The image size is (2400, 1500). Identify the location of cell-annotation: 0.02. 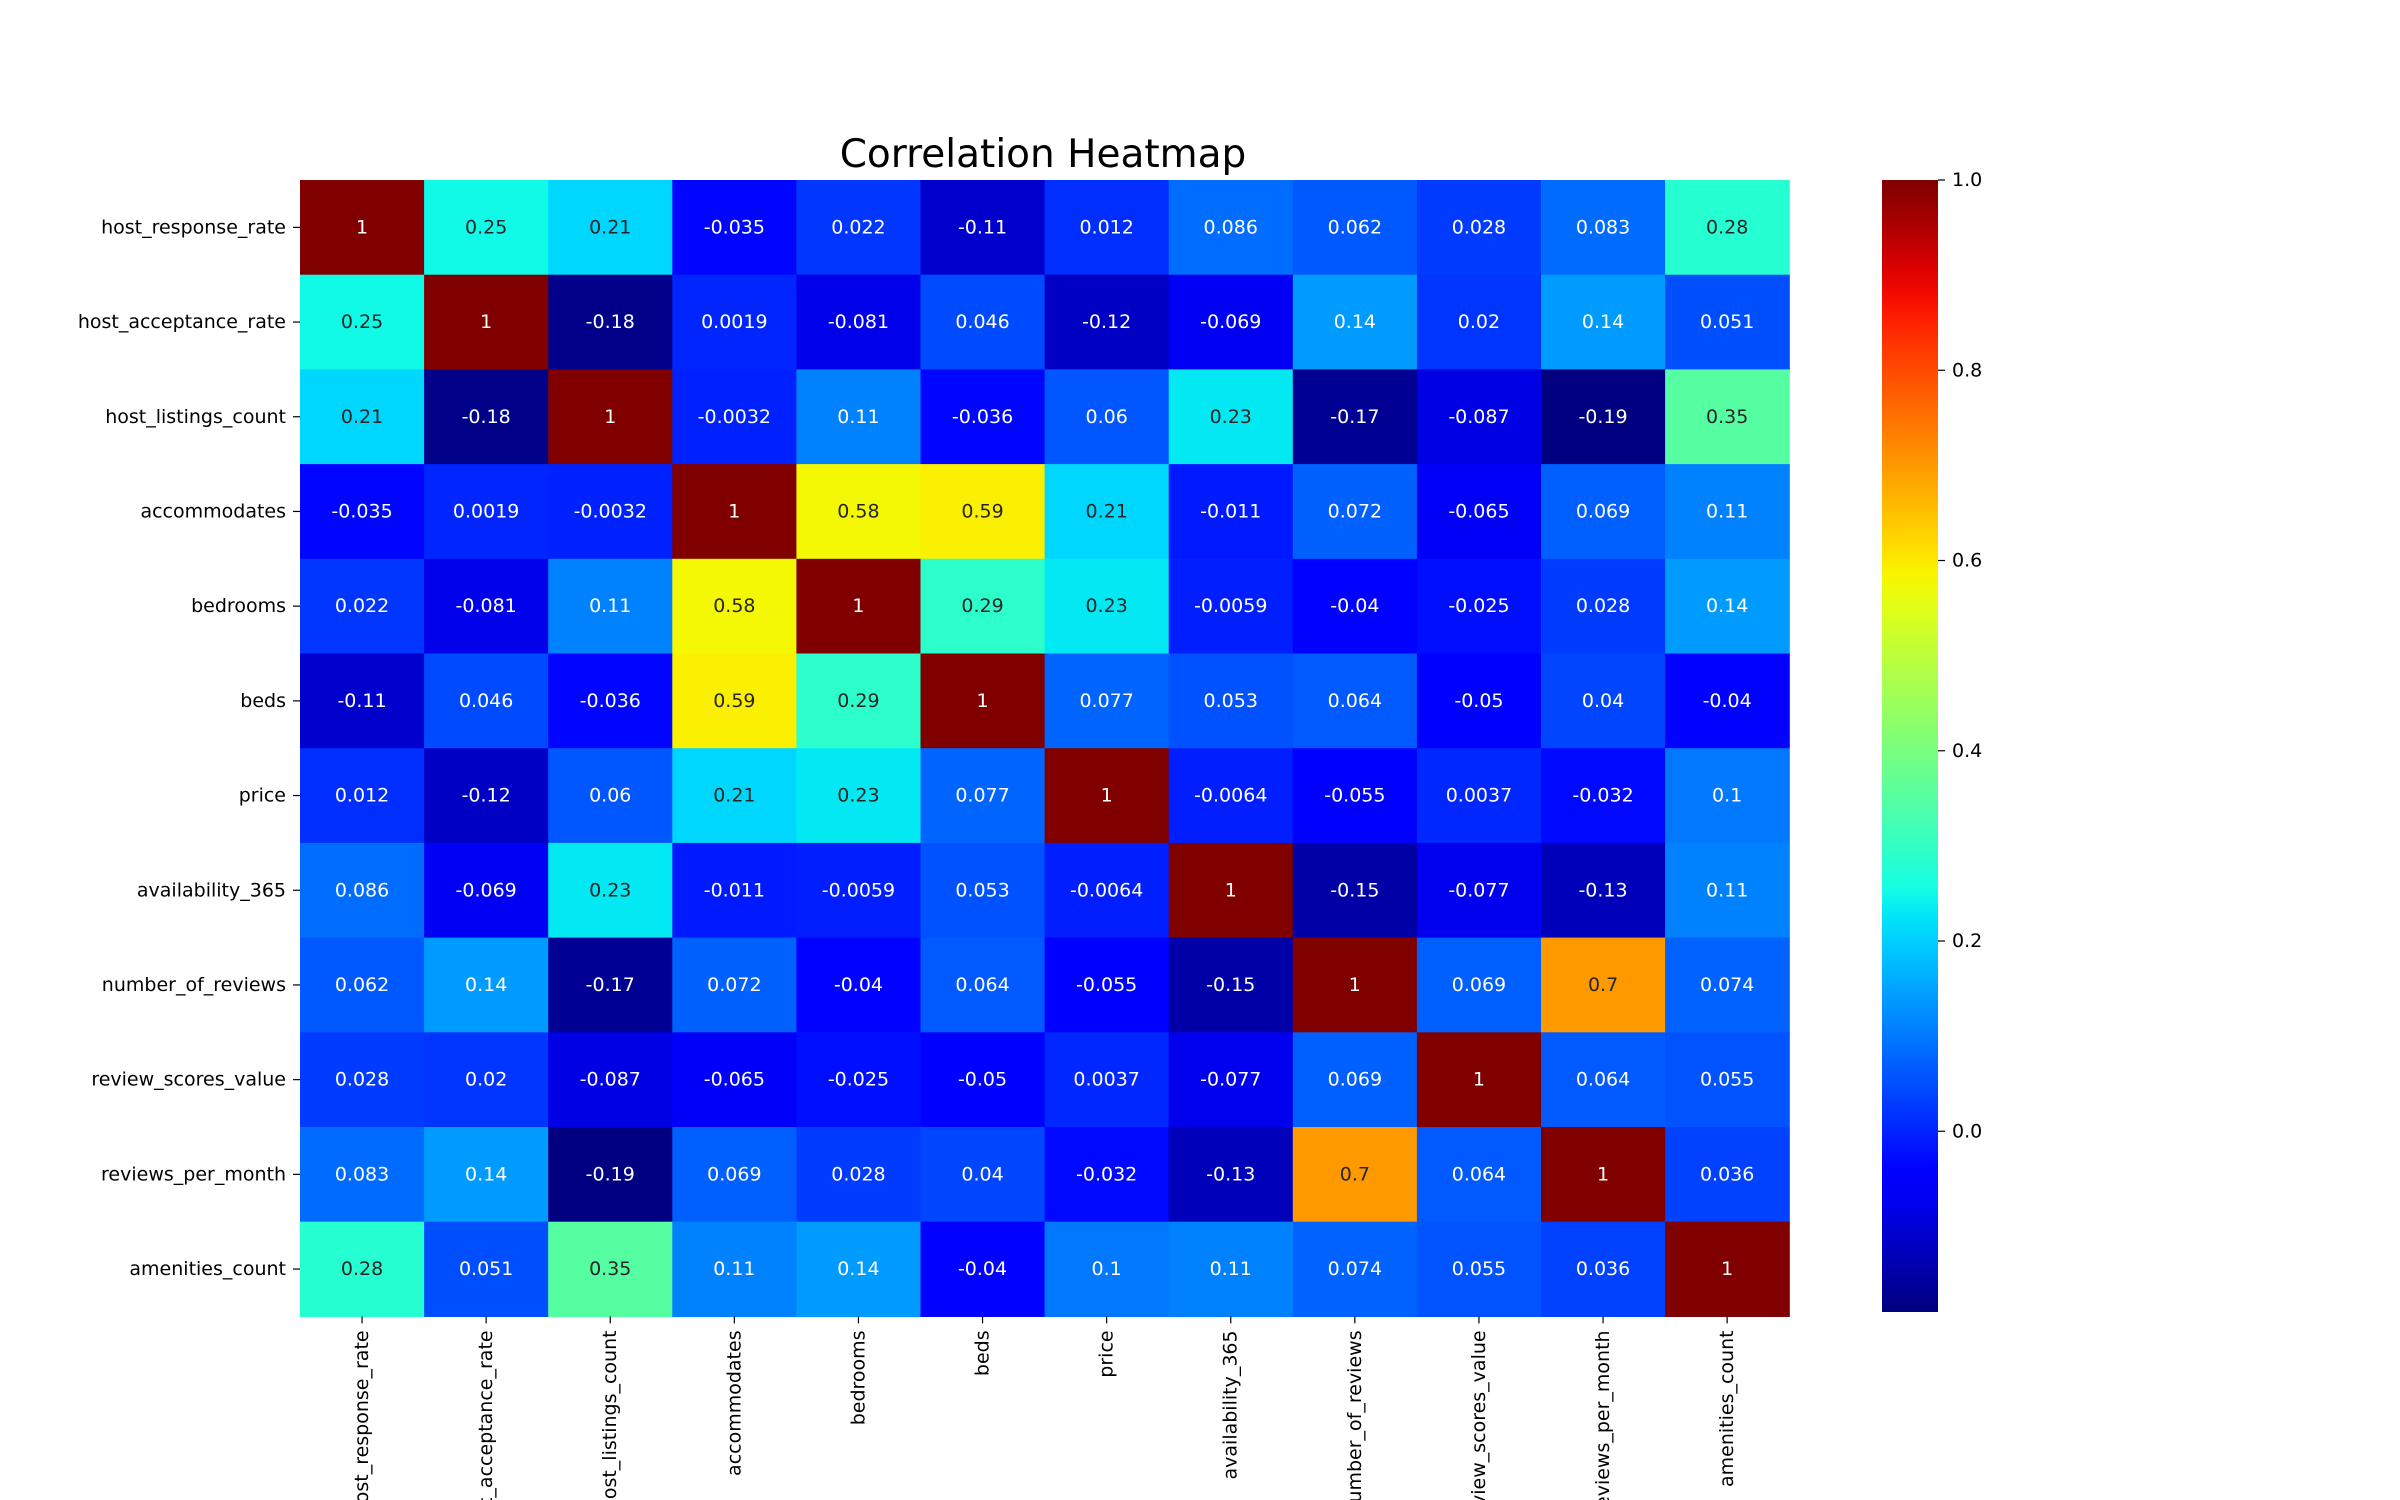
(1479, 322).